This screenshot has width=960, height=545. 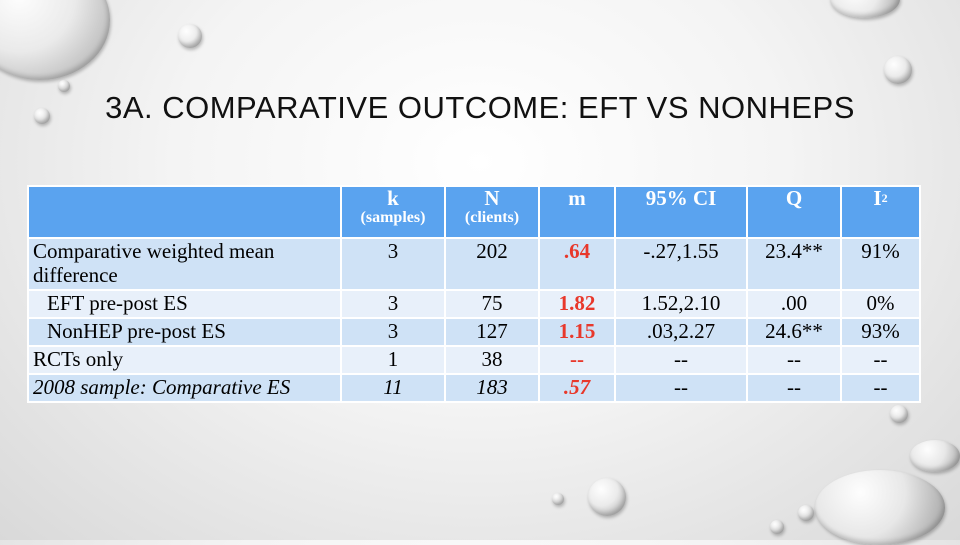 I want to click on cell-i2: 93%, so click(x=880, y=332).